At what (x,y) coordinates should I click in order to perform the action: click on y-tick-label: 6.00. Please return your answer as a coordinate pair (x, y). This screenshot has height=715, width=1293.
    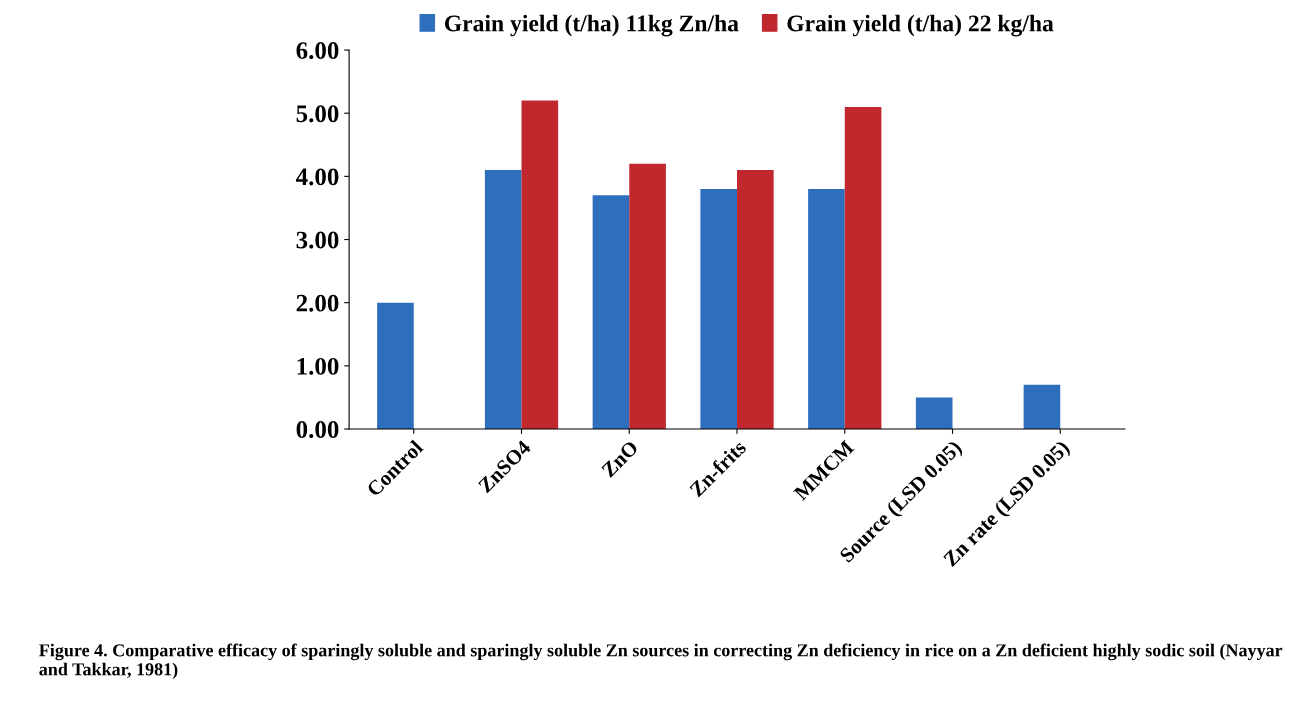
    Looking at the image, I should click on (317, 51).